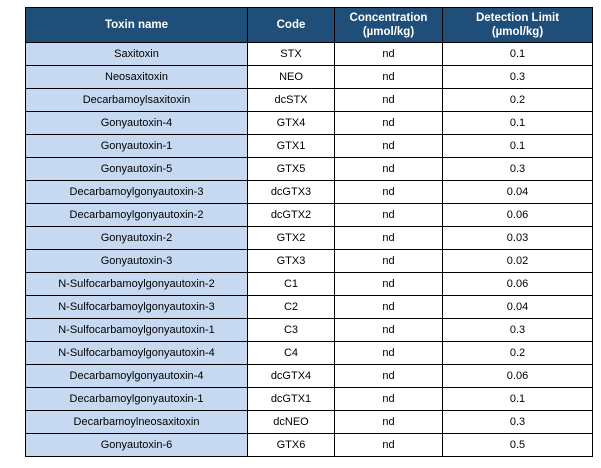 The height and width of the screenshot is (468, 601). I want to click on table-row: Decarbamoylgonyautoxin-3 dcGTX3 nd 0.04, so click(309, 192).